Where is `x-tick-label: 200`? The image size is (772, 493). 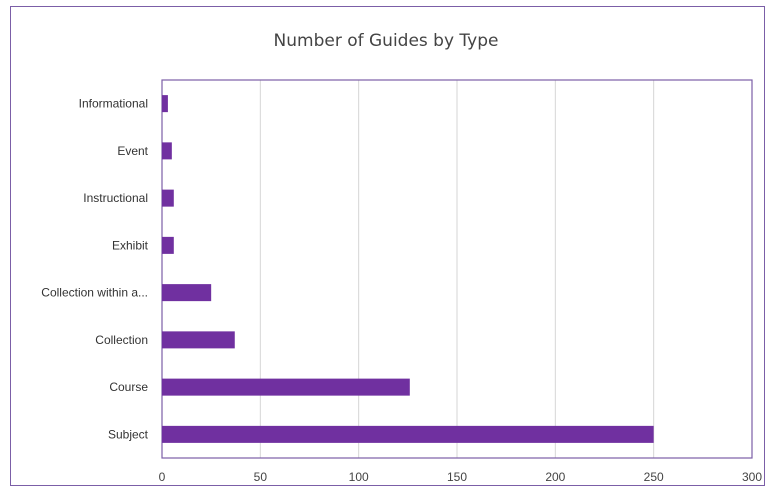
x-tick-label: 200 is located at coordinates (555, 477).